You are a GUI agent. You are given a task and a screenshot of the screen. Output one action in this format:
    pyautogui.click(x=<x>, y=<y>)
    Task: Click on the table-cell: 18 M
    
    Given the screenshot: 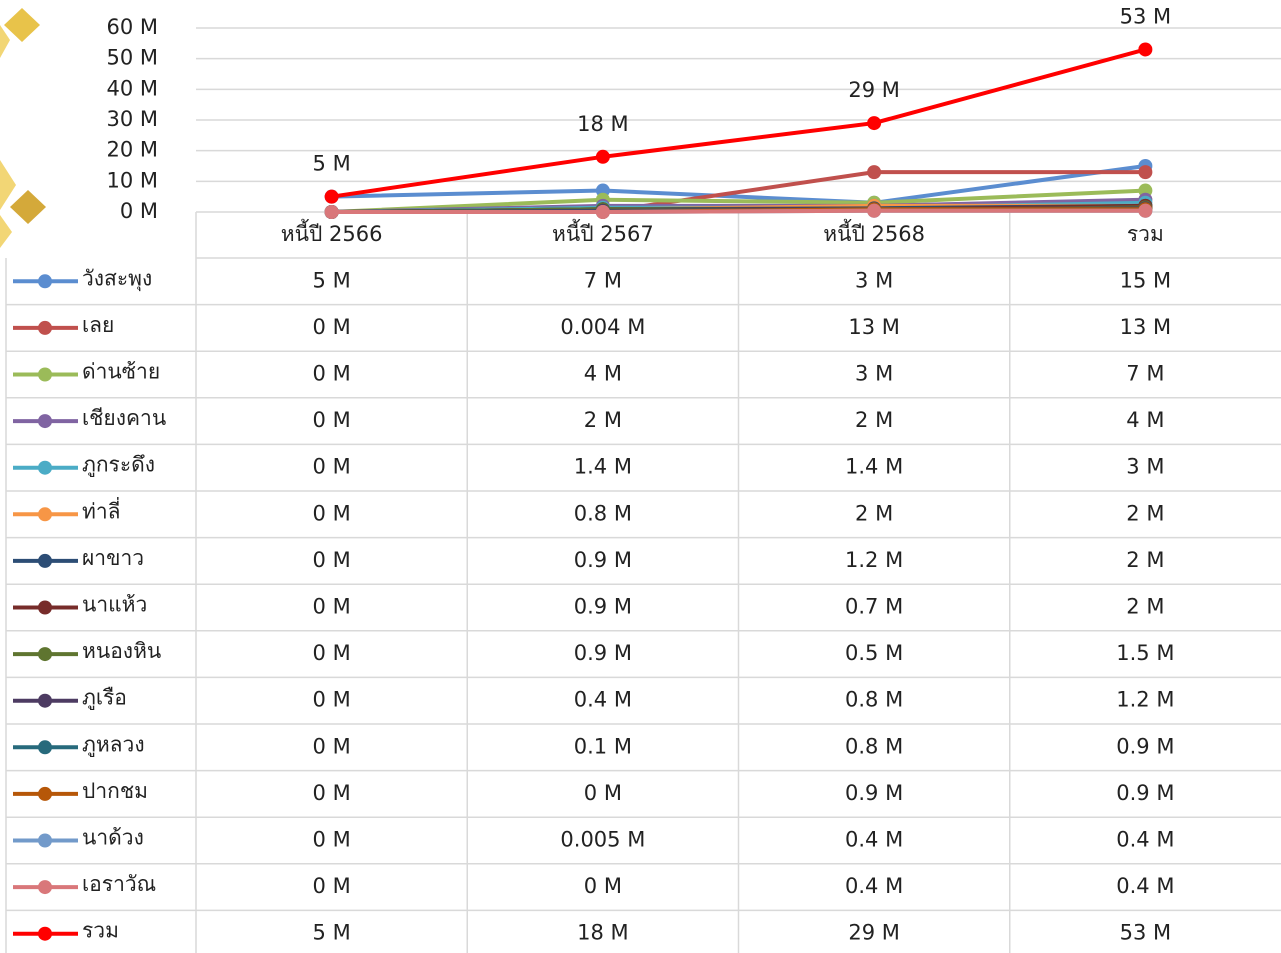 What is the action you would take?
    pyautogui.click(x=603, y=933)
    